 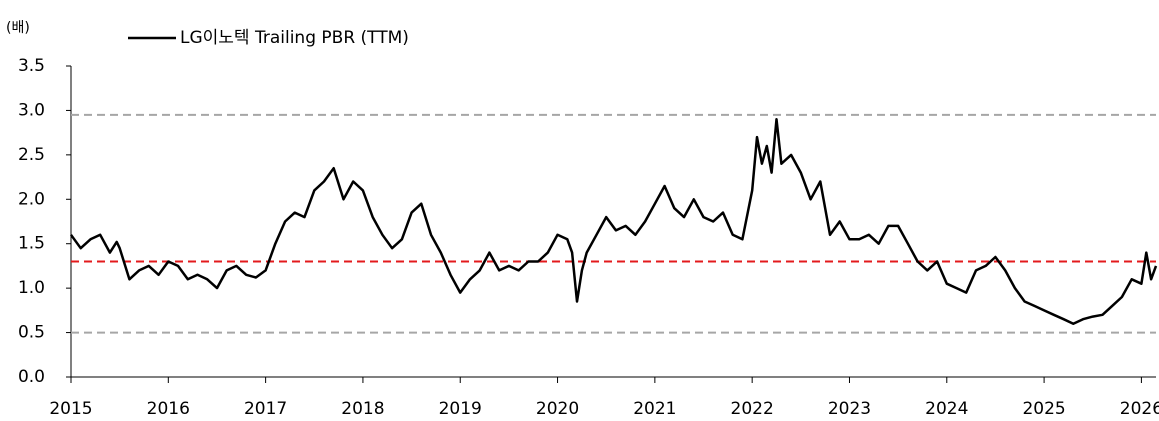 I want to click on y-tick-label: 3.0, so click(x=31, y=110).